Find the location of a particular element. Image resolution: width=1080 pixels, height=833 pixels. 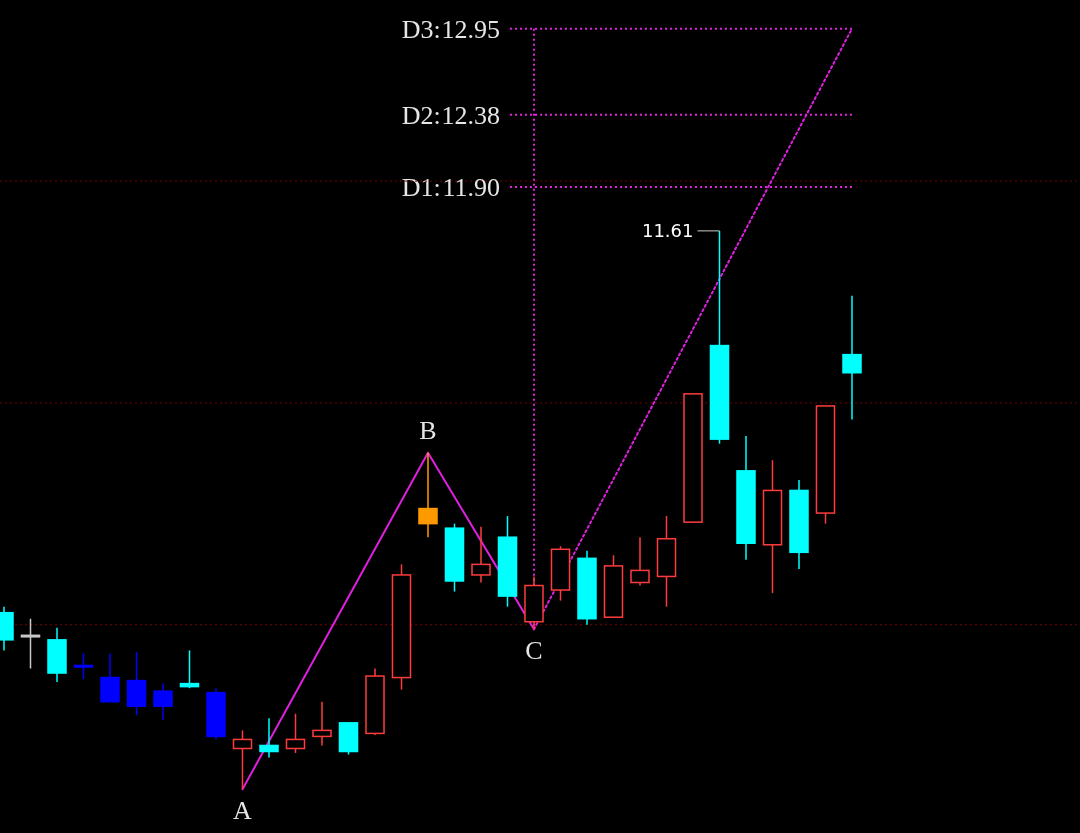

annotation: C is located at coordinates (534, 651).